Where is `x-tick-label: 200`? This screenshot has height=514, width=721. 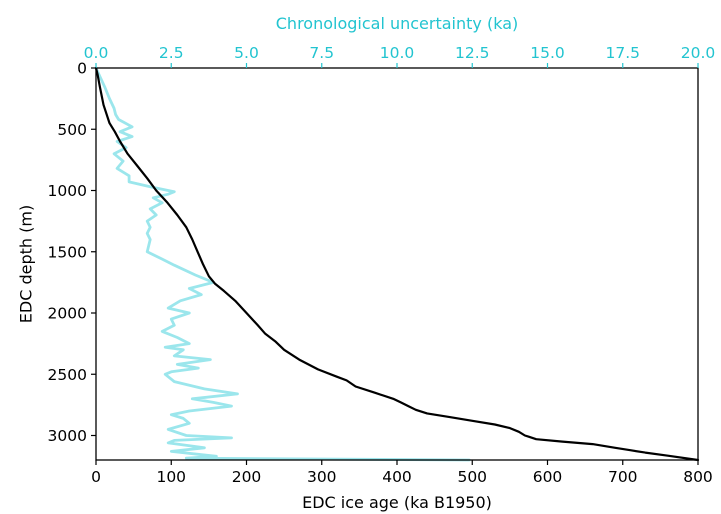 x-tick-label: 200 is located at coordinates (247, 477).